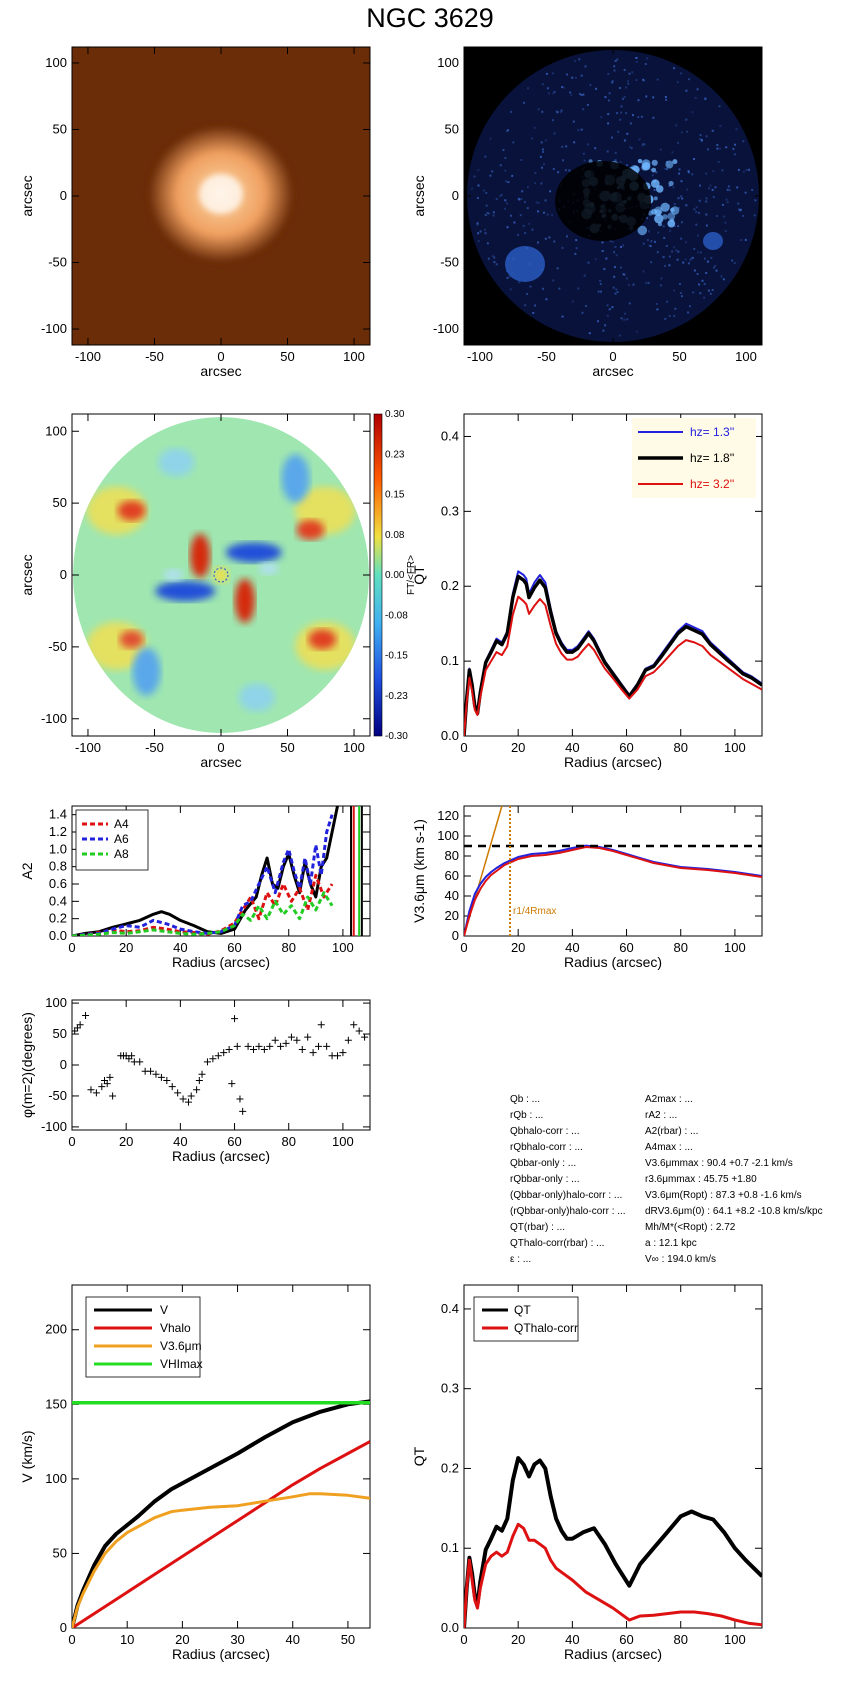 Image resolution: width=850 pixels, height=1700 pixels. Describe the element at coordinates (58, 918) in the screenshot. I see `p5-ytick-label: 0.2` at that location.